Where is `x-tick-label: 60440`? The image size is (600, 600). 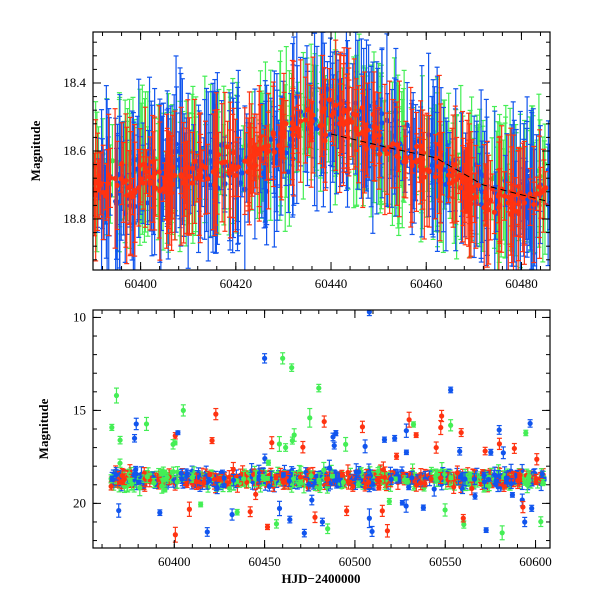 x-tick-label: 60440 is located at coordinates (331, 283).